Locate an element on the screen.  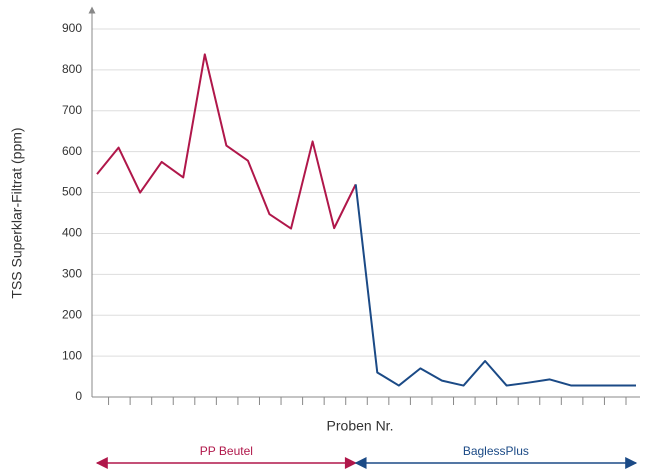
range-label: BaglessPlus is located at coordinates (496, 451).